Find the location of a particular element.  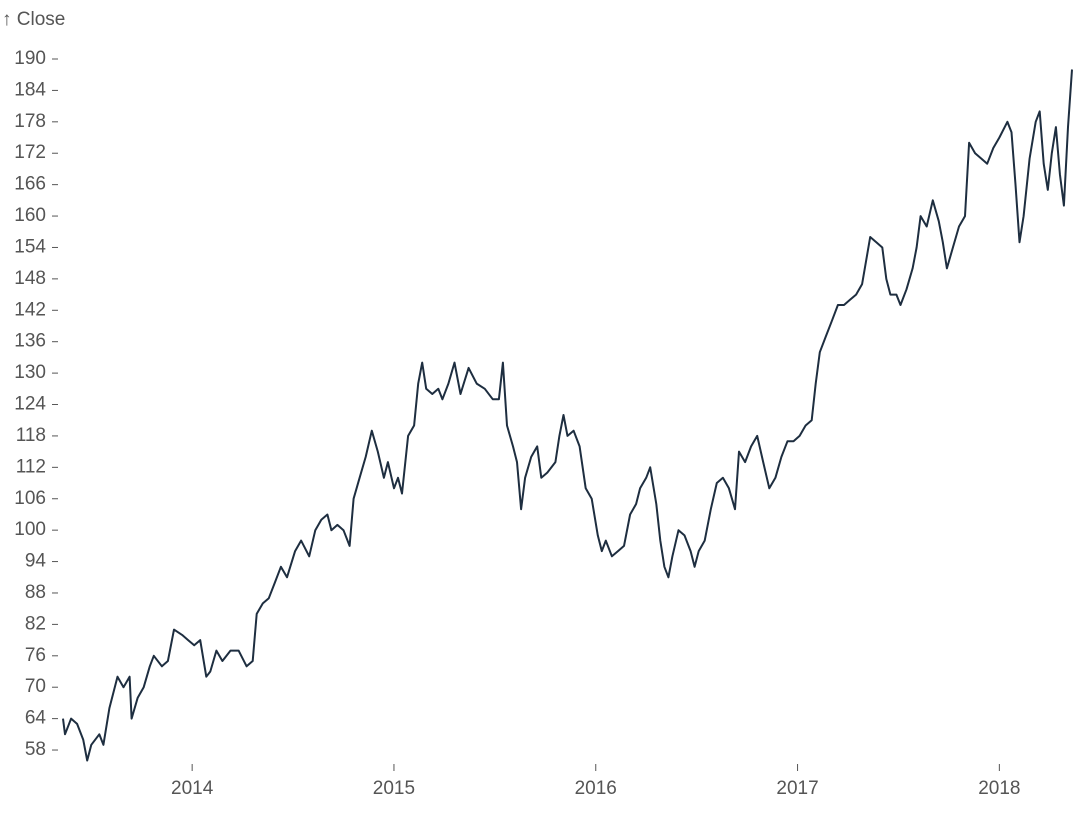

x-tick-label: 2015 is located at coordinates (394, 788).